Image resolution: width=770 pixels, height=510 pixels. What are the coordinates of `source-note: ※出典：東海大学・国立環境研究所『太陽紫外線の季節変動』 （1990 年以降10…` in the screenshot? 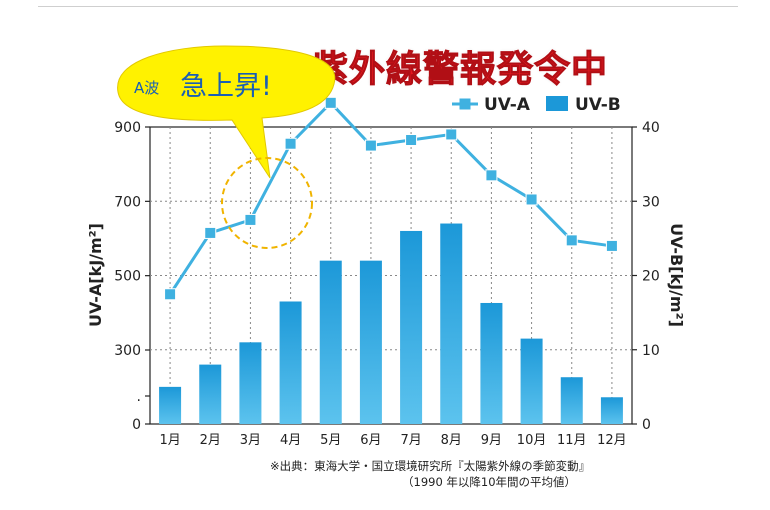 It's located at (430, 474).